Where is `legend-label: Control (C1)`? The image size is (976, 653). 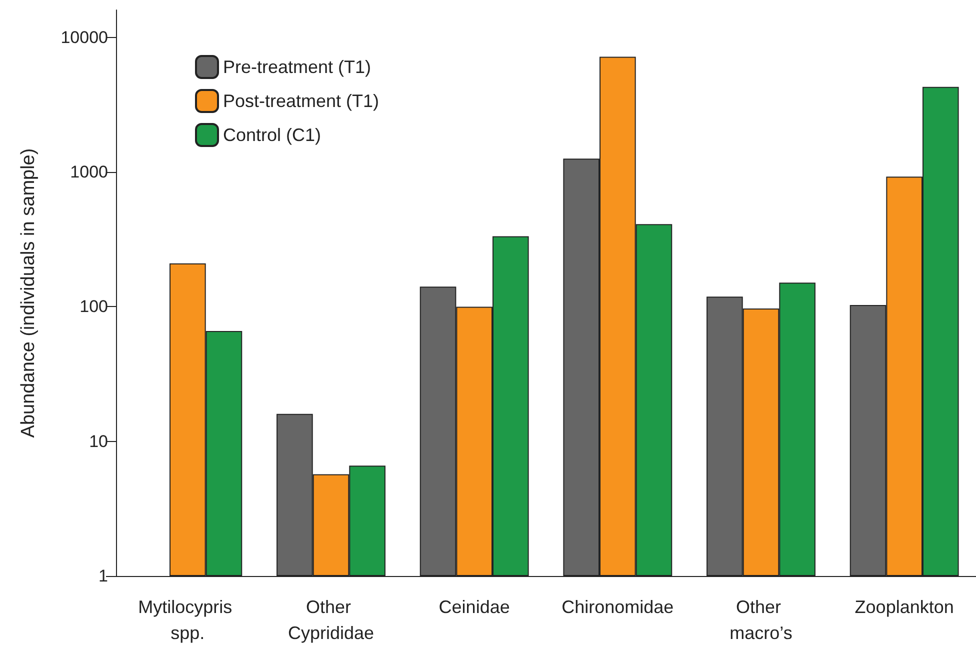 legend-label: Control (C1) is located at coordinates (272, 135).